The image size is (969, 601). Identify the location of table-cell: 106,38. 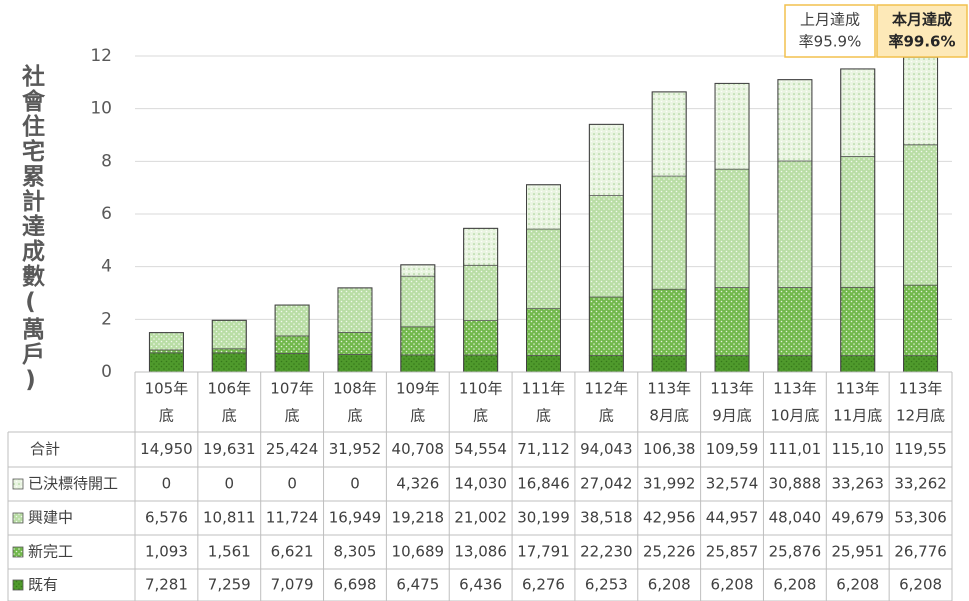
(669, 449).